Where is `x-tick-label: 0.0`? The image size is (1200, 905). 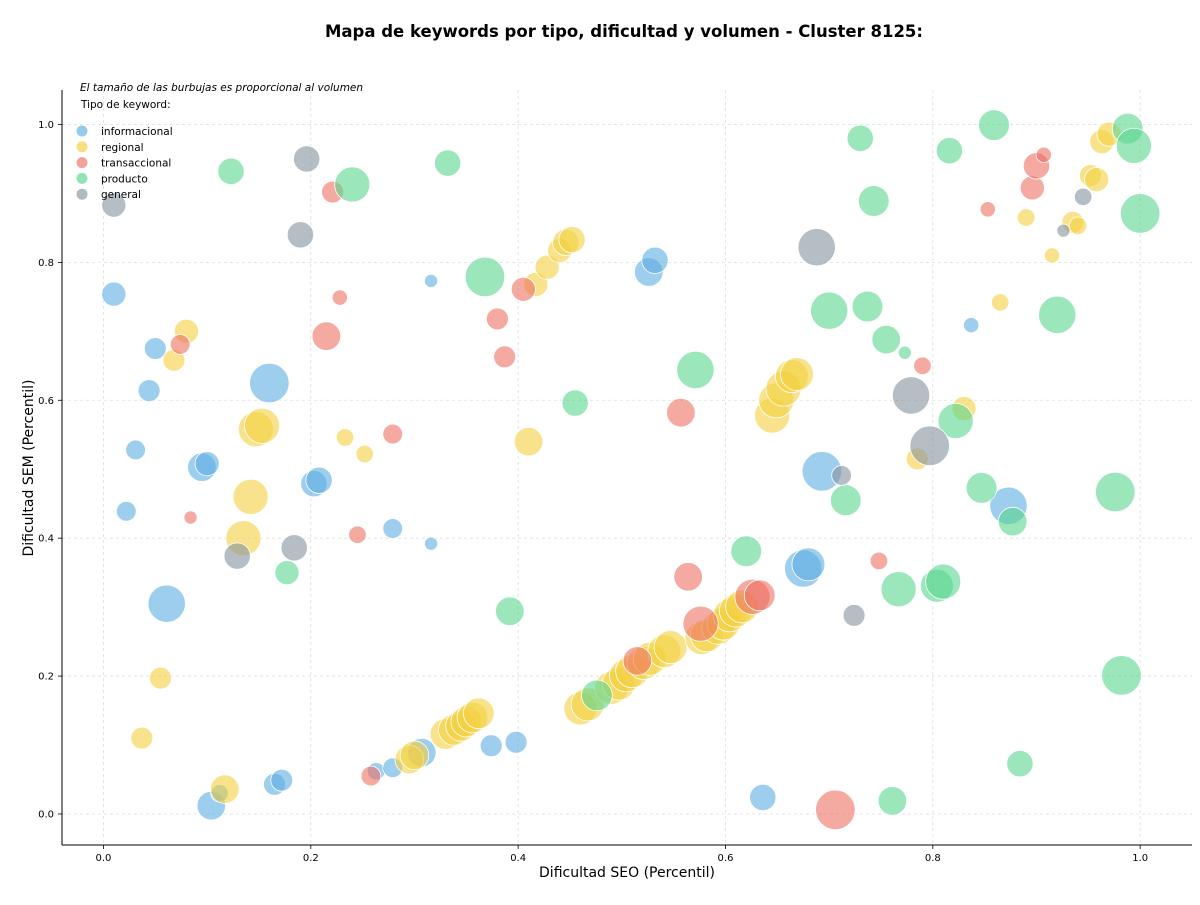 x-tick-label: 0.0 is located at coordinates (104, 858).